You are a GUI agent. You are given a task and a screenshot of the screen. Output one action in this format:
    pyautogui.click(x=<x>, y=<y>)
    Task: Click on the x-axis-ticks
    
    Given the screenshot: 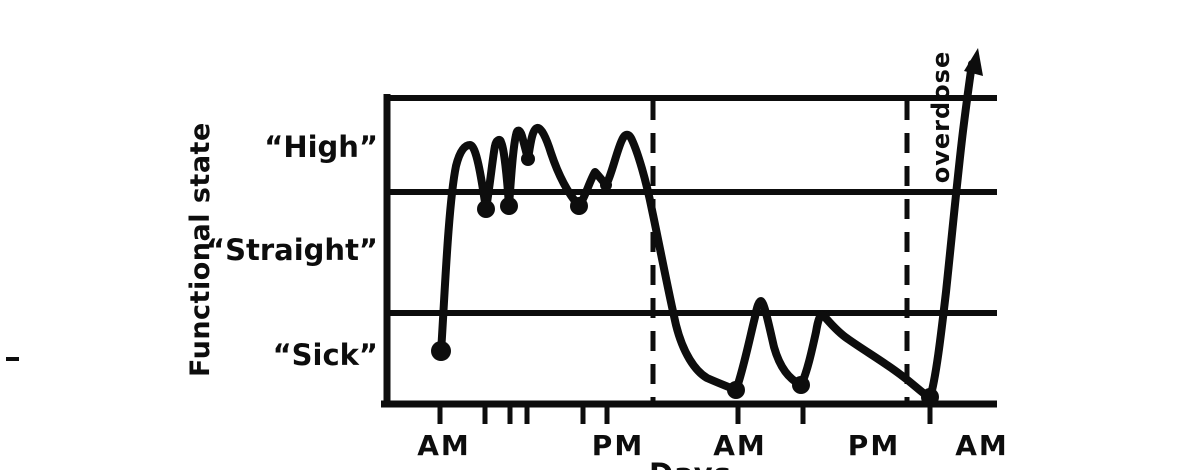 What is the action you would take?
    pyautogui.click(x=685, y=414)
    